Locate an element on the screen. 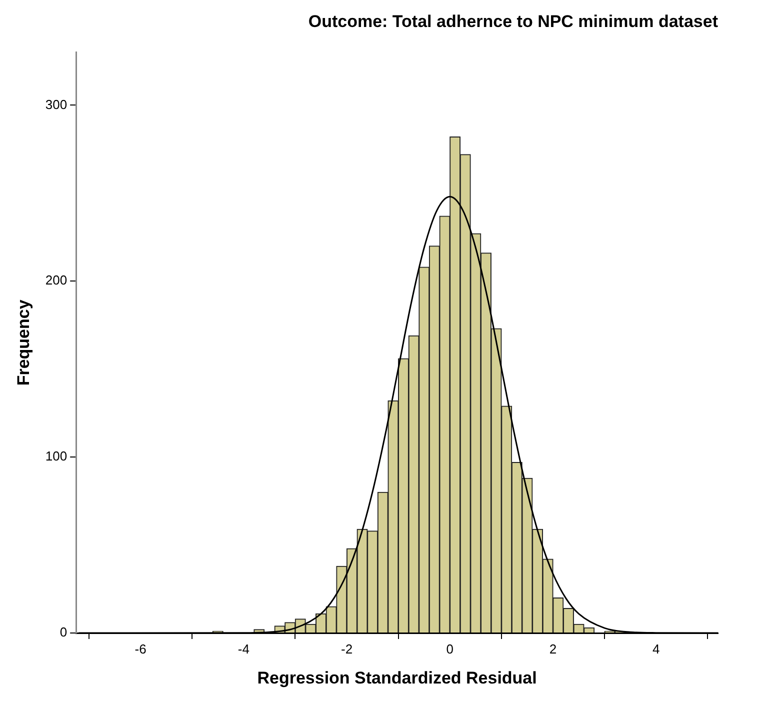 This screenshot has width=776, height=707. x-tick-label: -2 is located at coordinates (346, 648).